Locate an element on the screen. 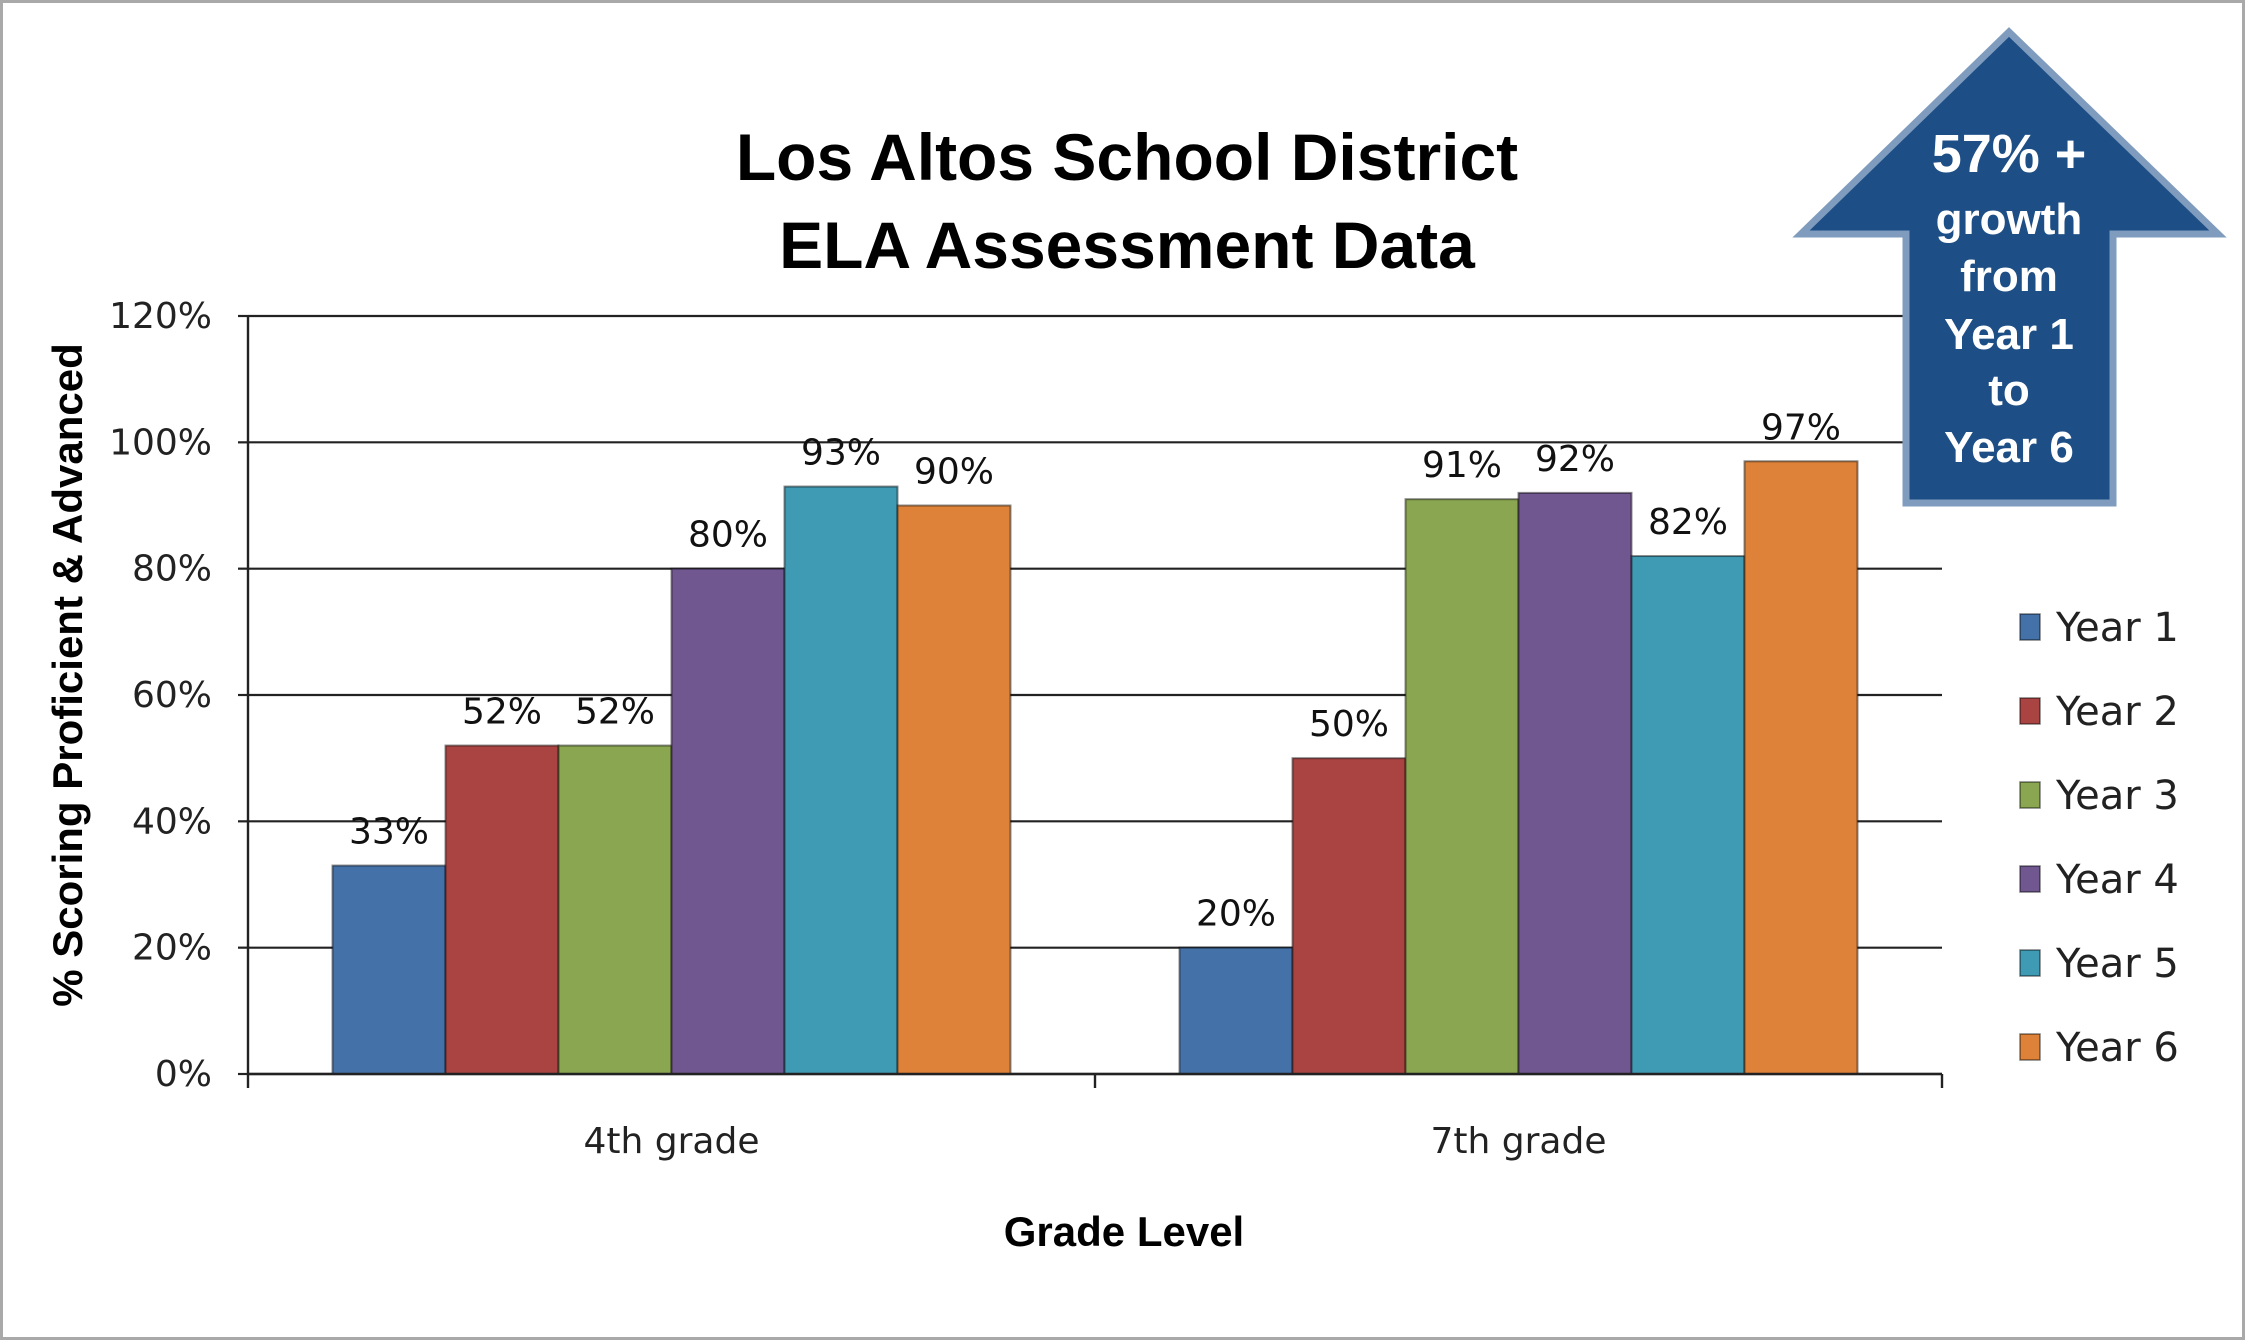 The image size is (2245, 1340). x-category-label: 7th grade is located at coordinates (1519, 1141).